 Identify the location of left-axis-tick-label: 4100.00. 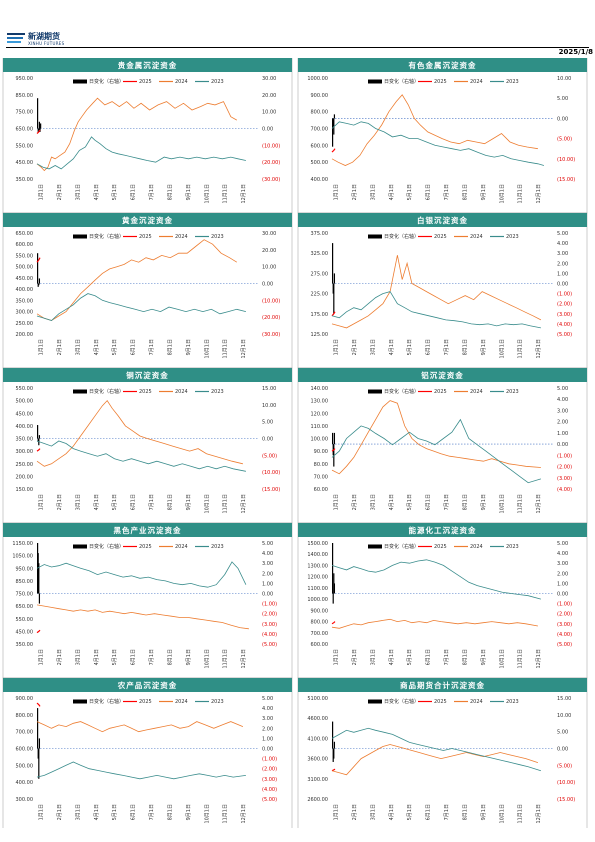
(317, 739).